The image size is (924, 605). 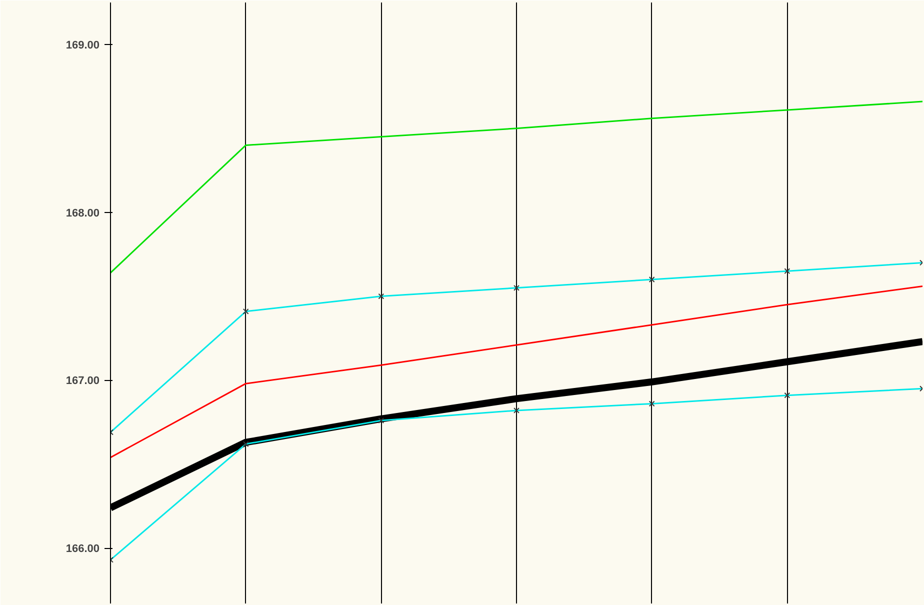 I want to click on y-tick-label: 169.00, so click(x=83, y=45).